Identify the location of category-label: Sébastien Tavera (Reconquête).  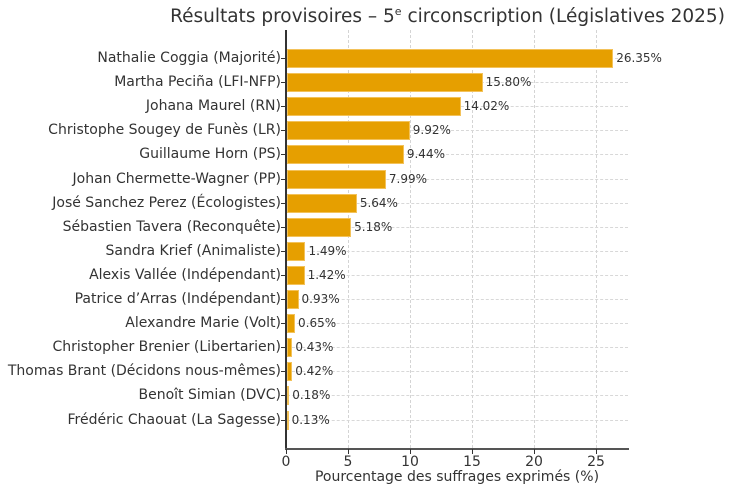
(171, 227).